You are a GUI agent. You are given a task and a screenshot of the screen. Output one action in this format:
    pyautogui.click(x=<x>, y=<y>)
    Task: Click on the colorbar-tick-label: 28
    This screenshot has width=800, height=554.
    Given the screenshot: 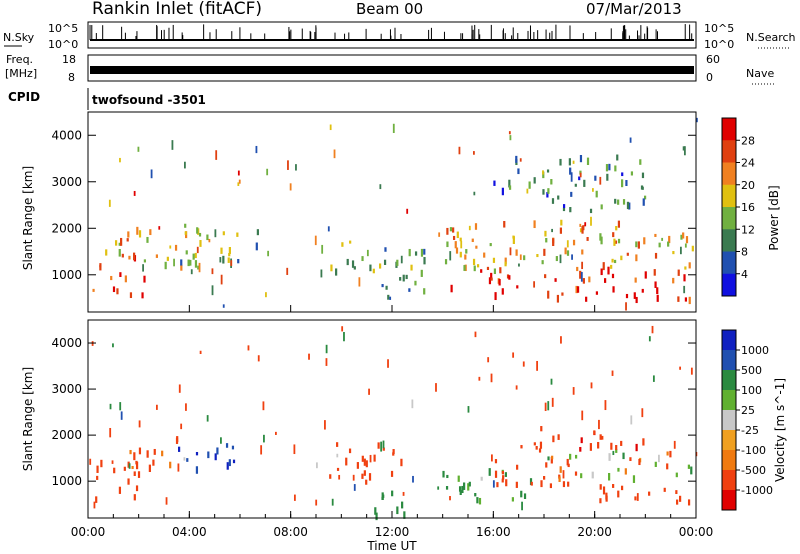 What is the action you would take?
    pyautogui.click(x=748, y=140)
    